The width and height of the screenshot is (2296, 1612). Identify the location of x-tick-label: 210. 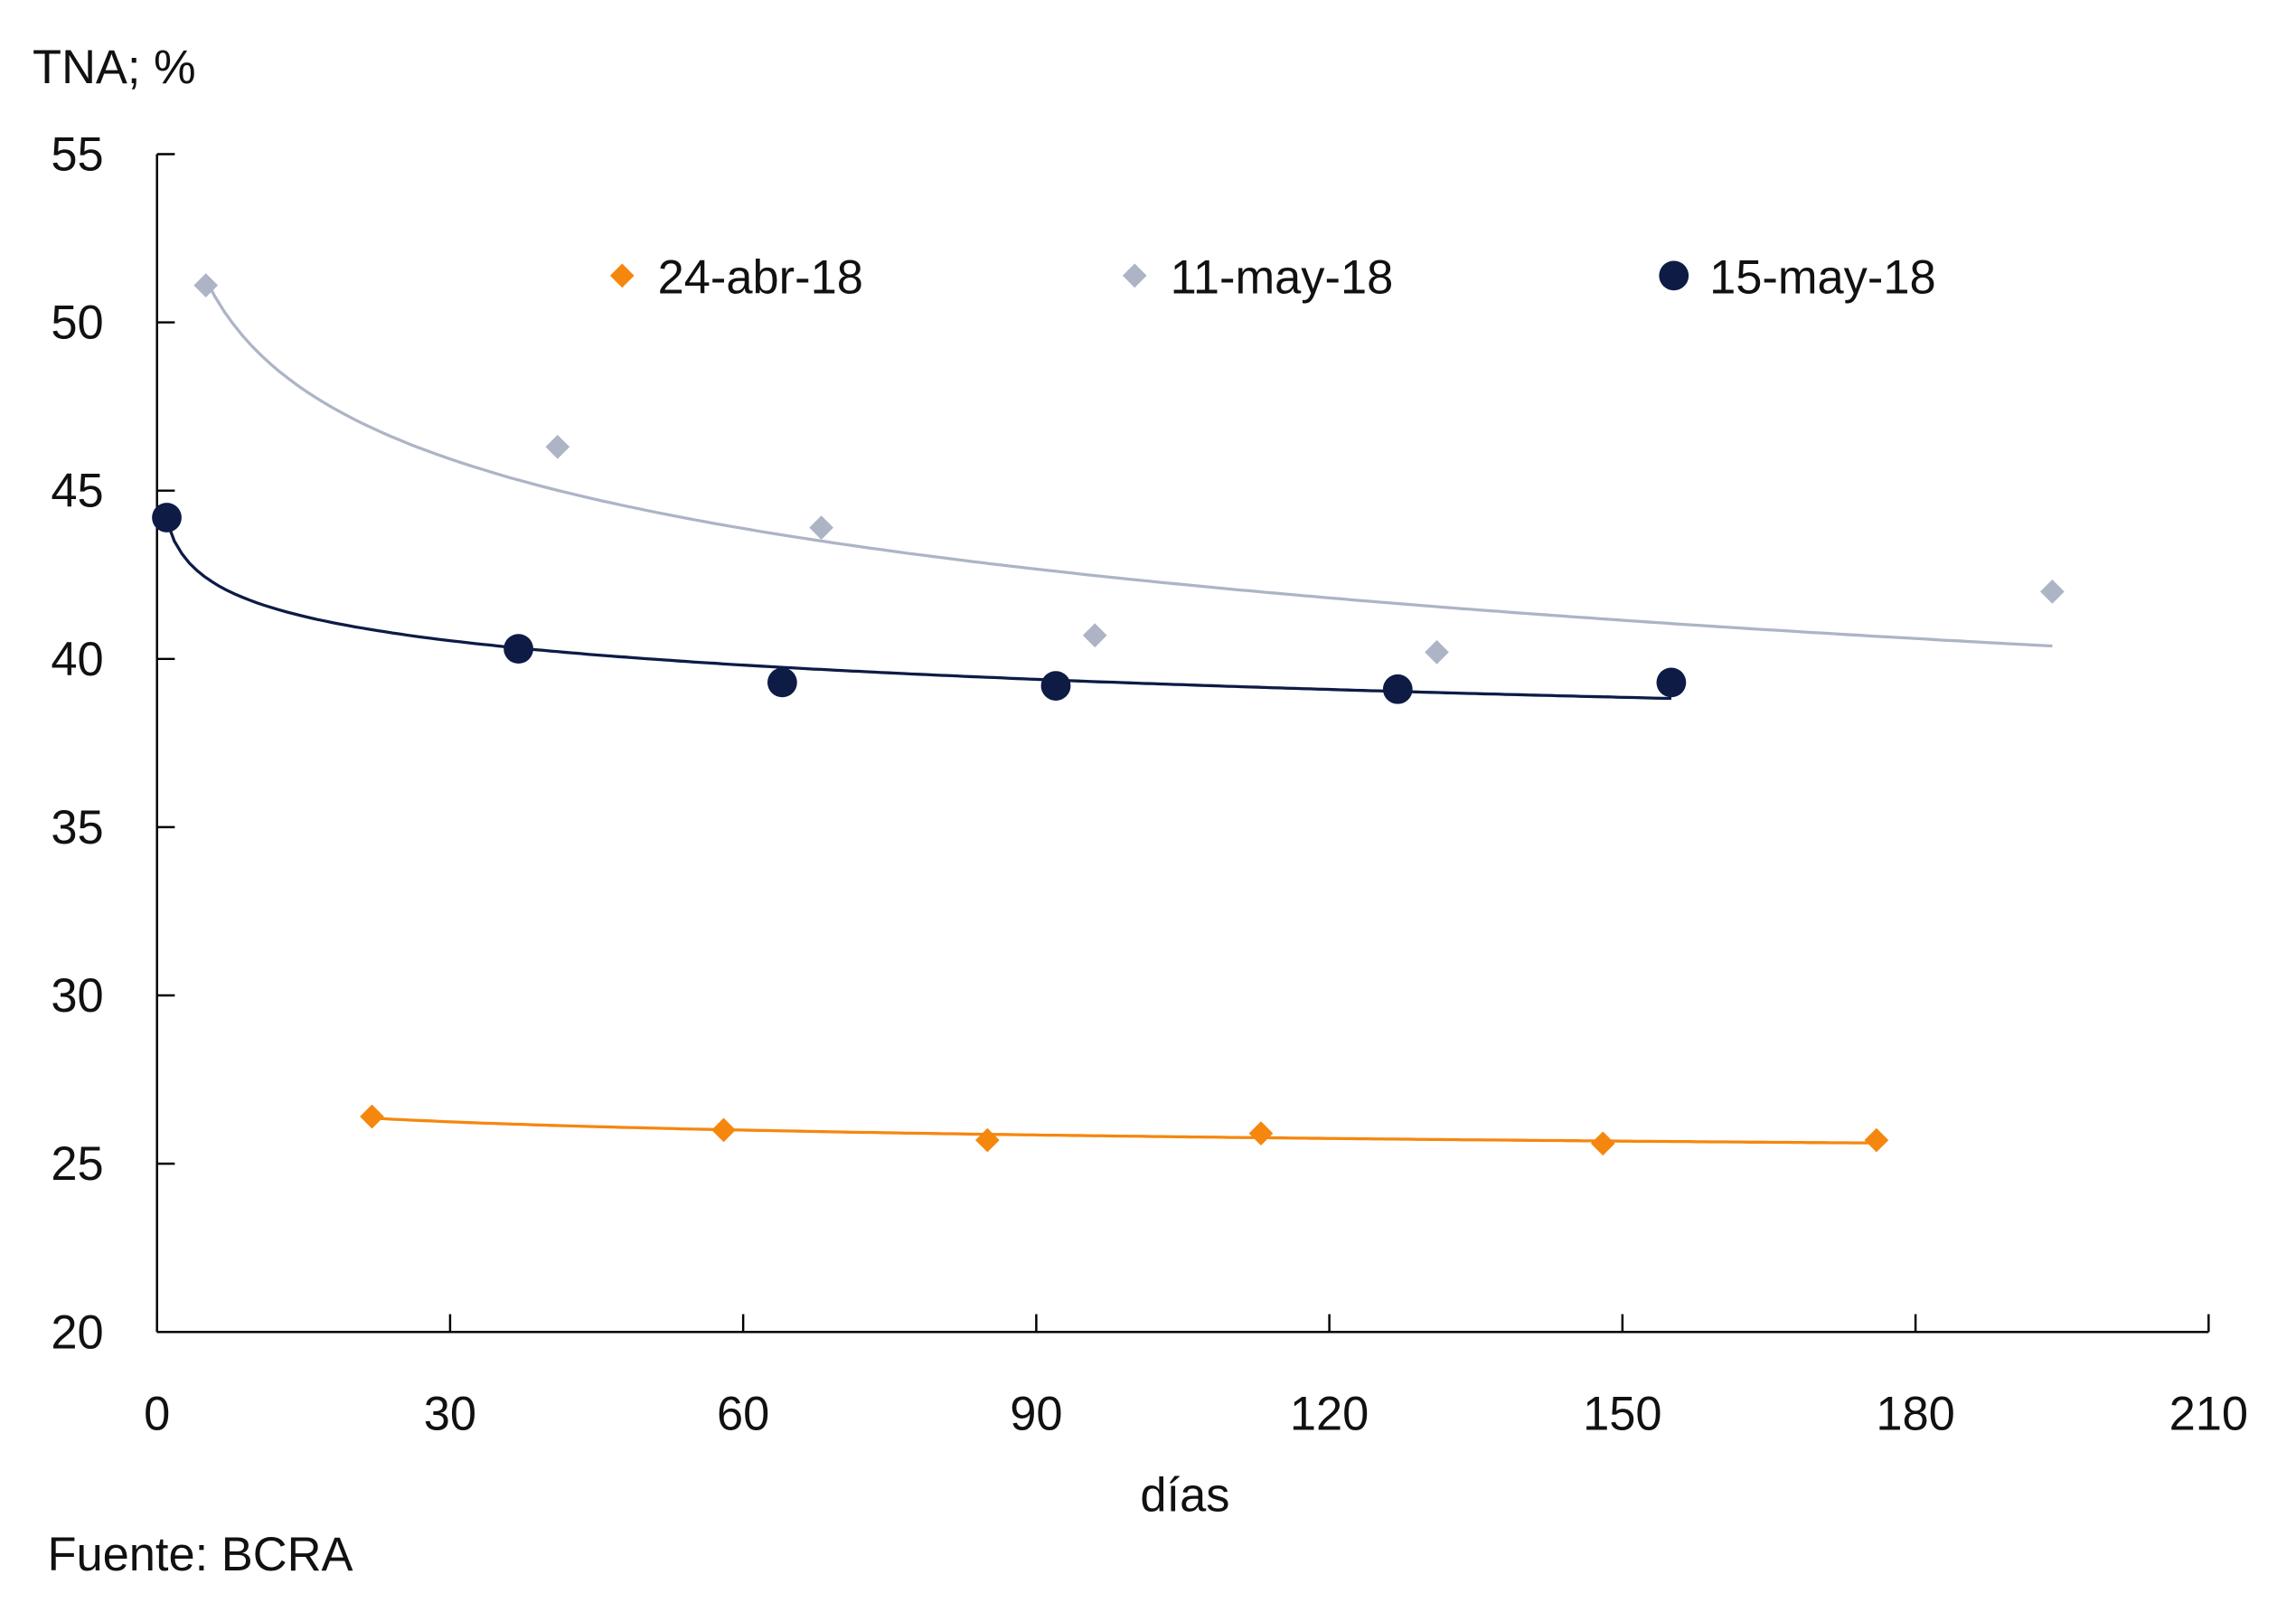
(2208, 1414).